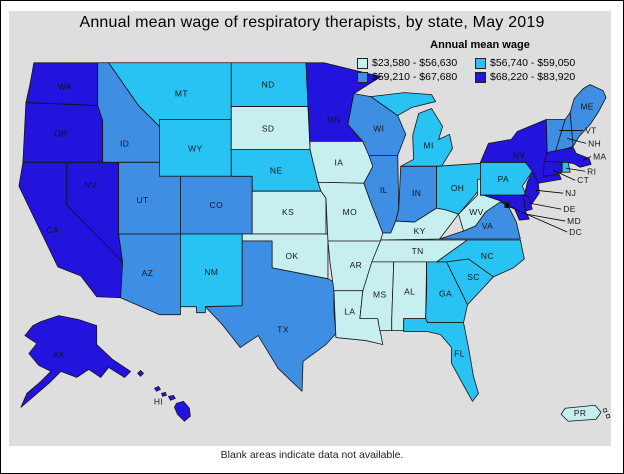  What do you see at coordinates (403, 104) in the screenshot?
I see `state-mi-up` at bounding box center [403, 104].